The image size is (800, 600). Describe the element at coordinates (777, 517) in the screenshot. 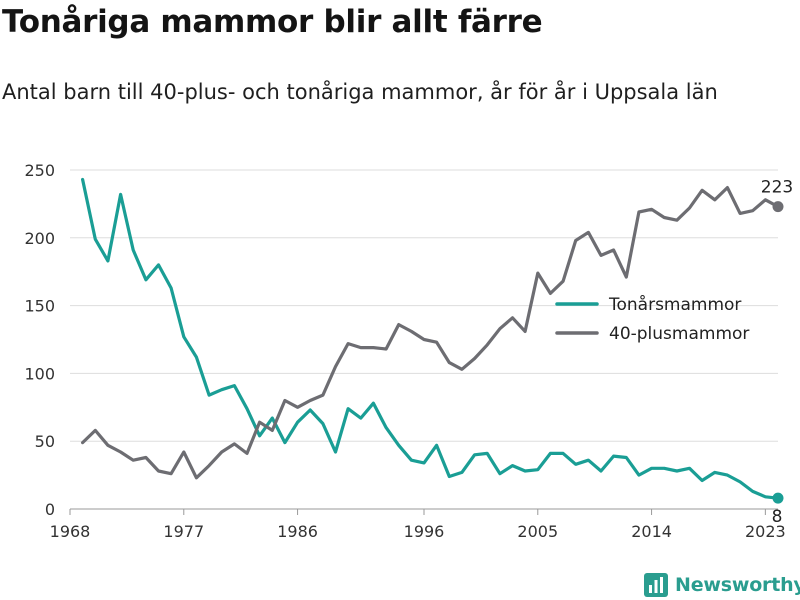

I see `data-label: 8` at that location.